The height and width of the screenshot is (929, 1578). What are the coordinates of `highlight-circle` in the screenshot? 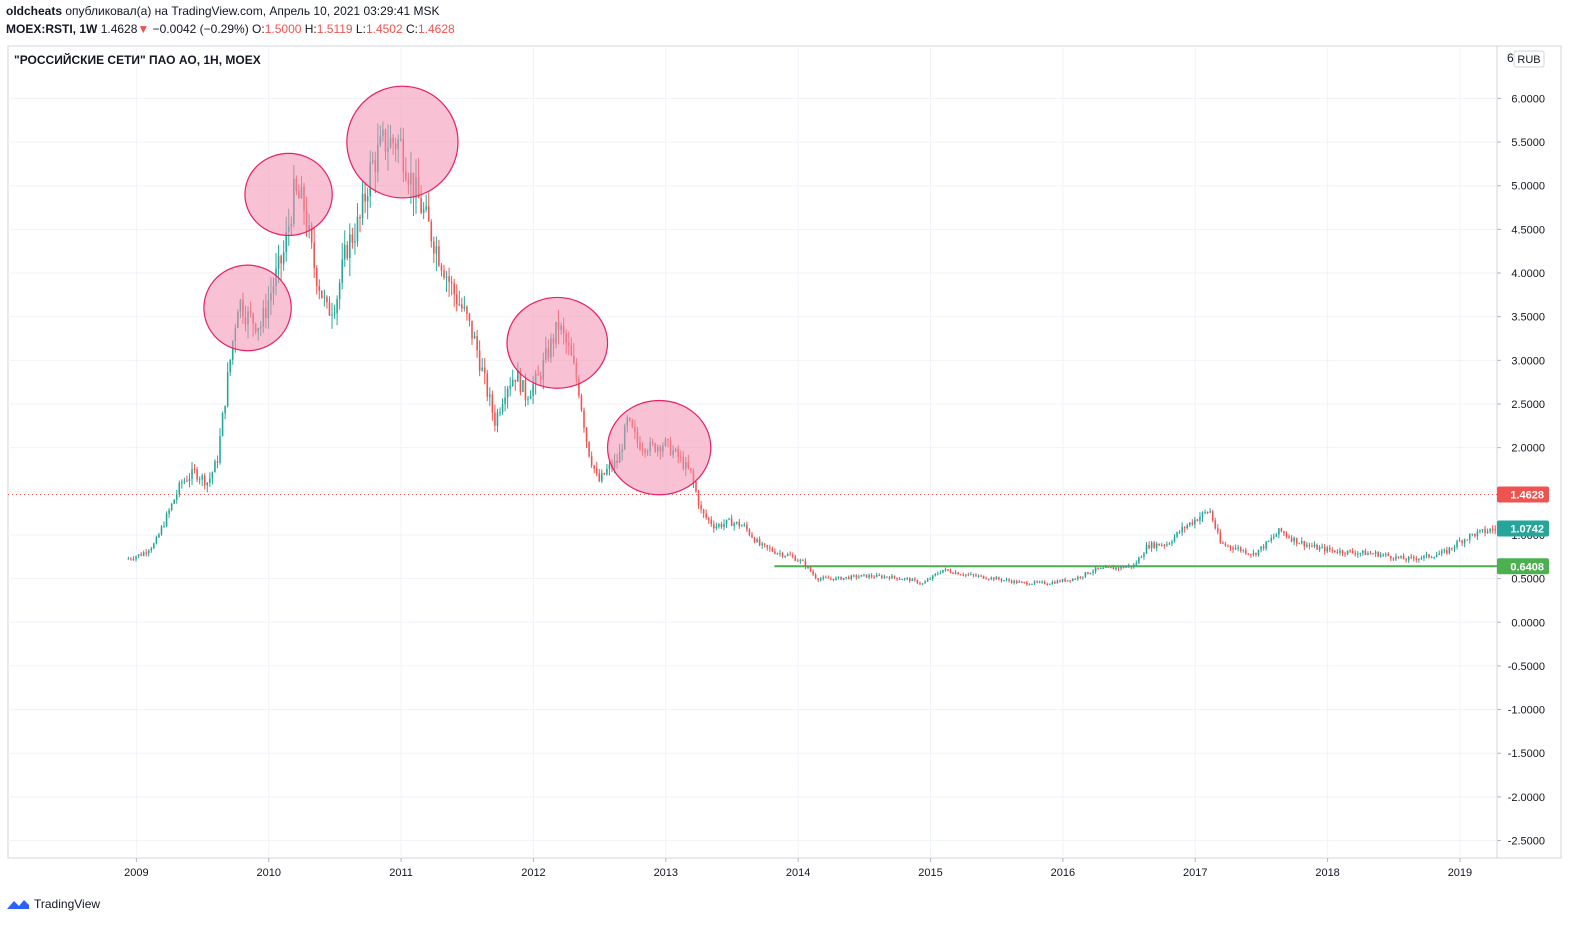 It's located at (659, 447).